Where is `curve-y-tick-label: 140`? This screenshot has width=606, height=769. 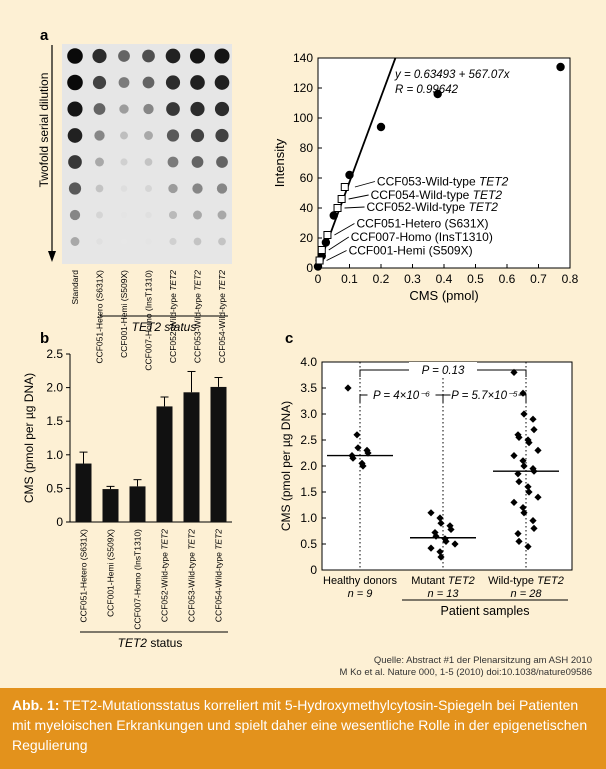
curve-y-tick-label: 140 is located at coordinates (303, 58).